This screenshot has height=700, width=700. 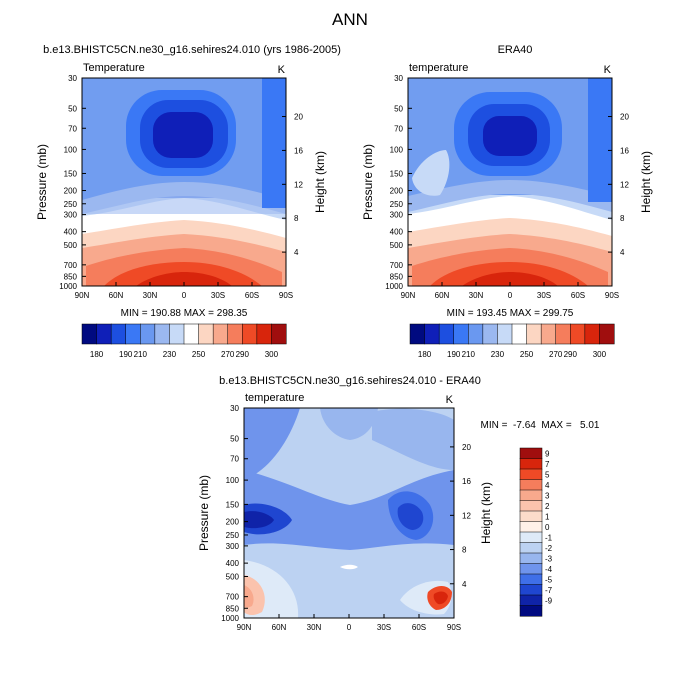 What do you see at coordinates (349, 513) in the screenshot?
I see `panel-diff-contours` at bounding box center [349, 513].